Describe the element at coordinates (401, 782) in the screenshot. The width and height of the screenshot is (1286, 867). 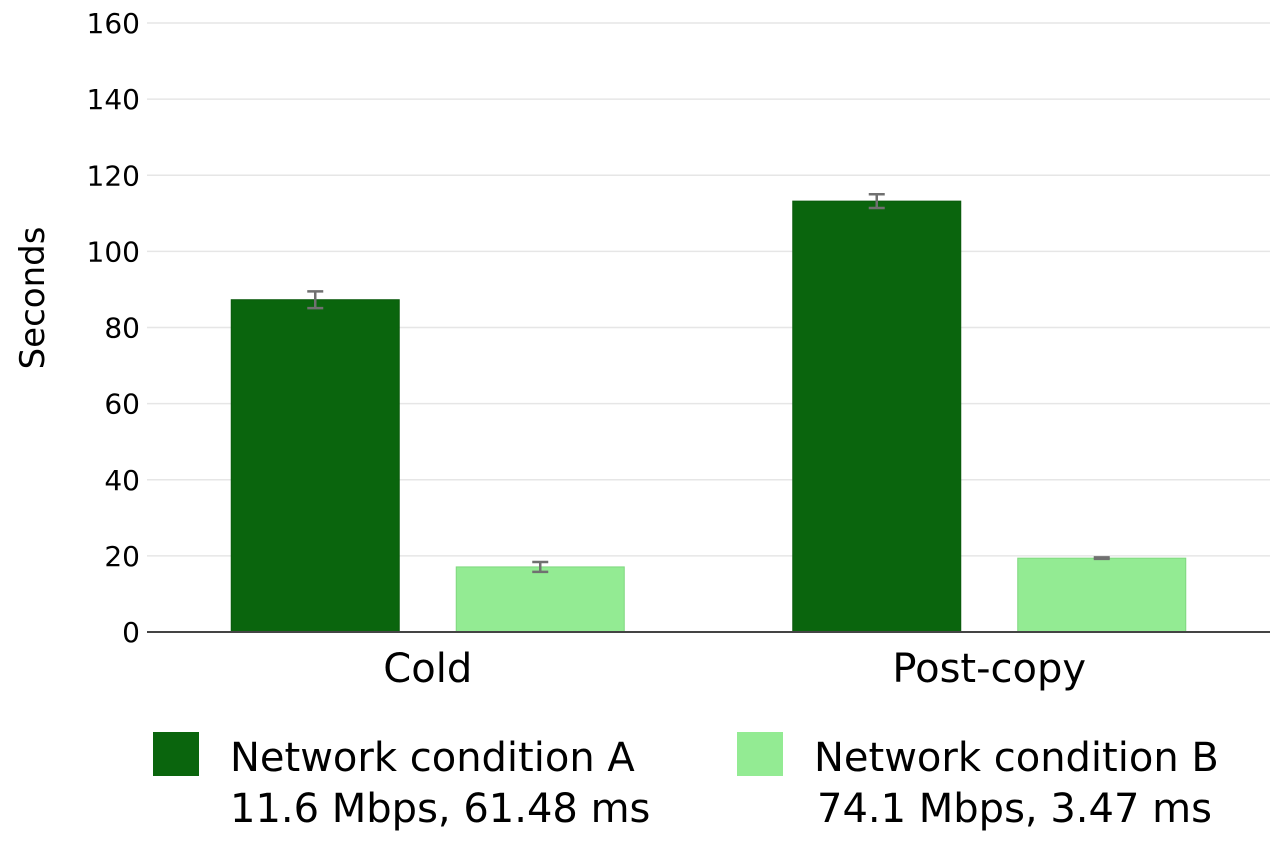
I see `legend-item-condition-a: Network condition A 11.6 Mbps, 61.48 ms` at that location.